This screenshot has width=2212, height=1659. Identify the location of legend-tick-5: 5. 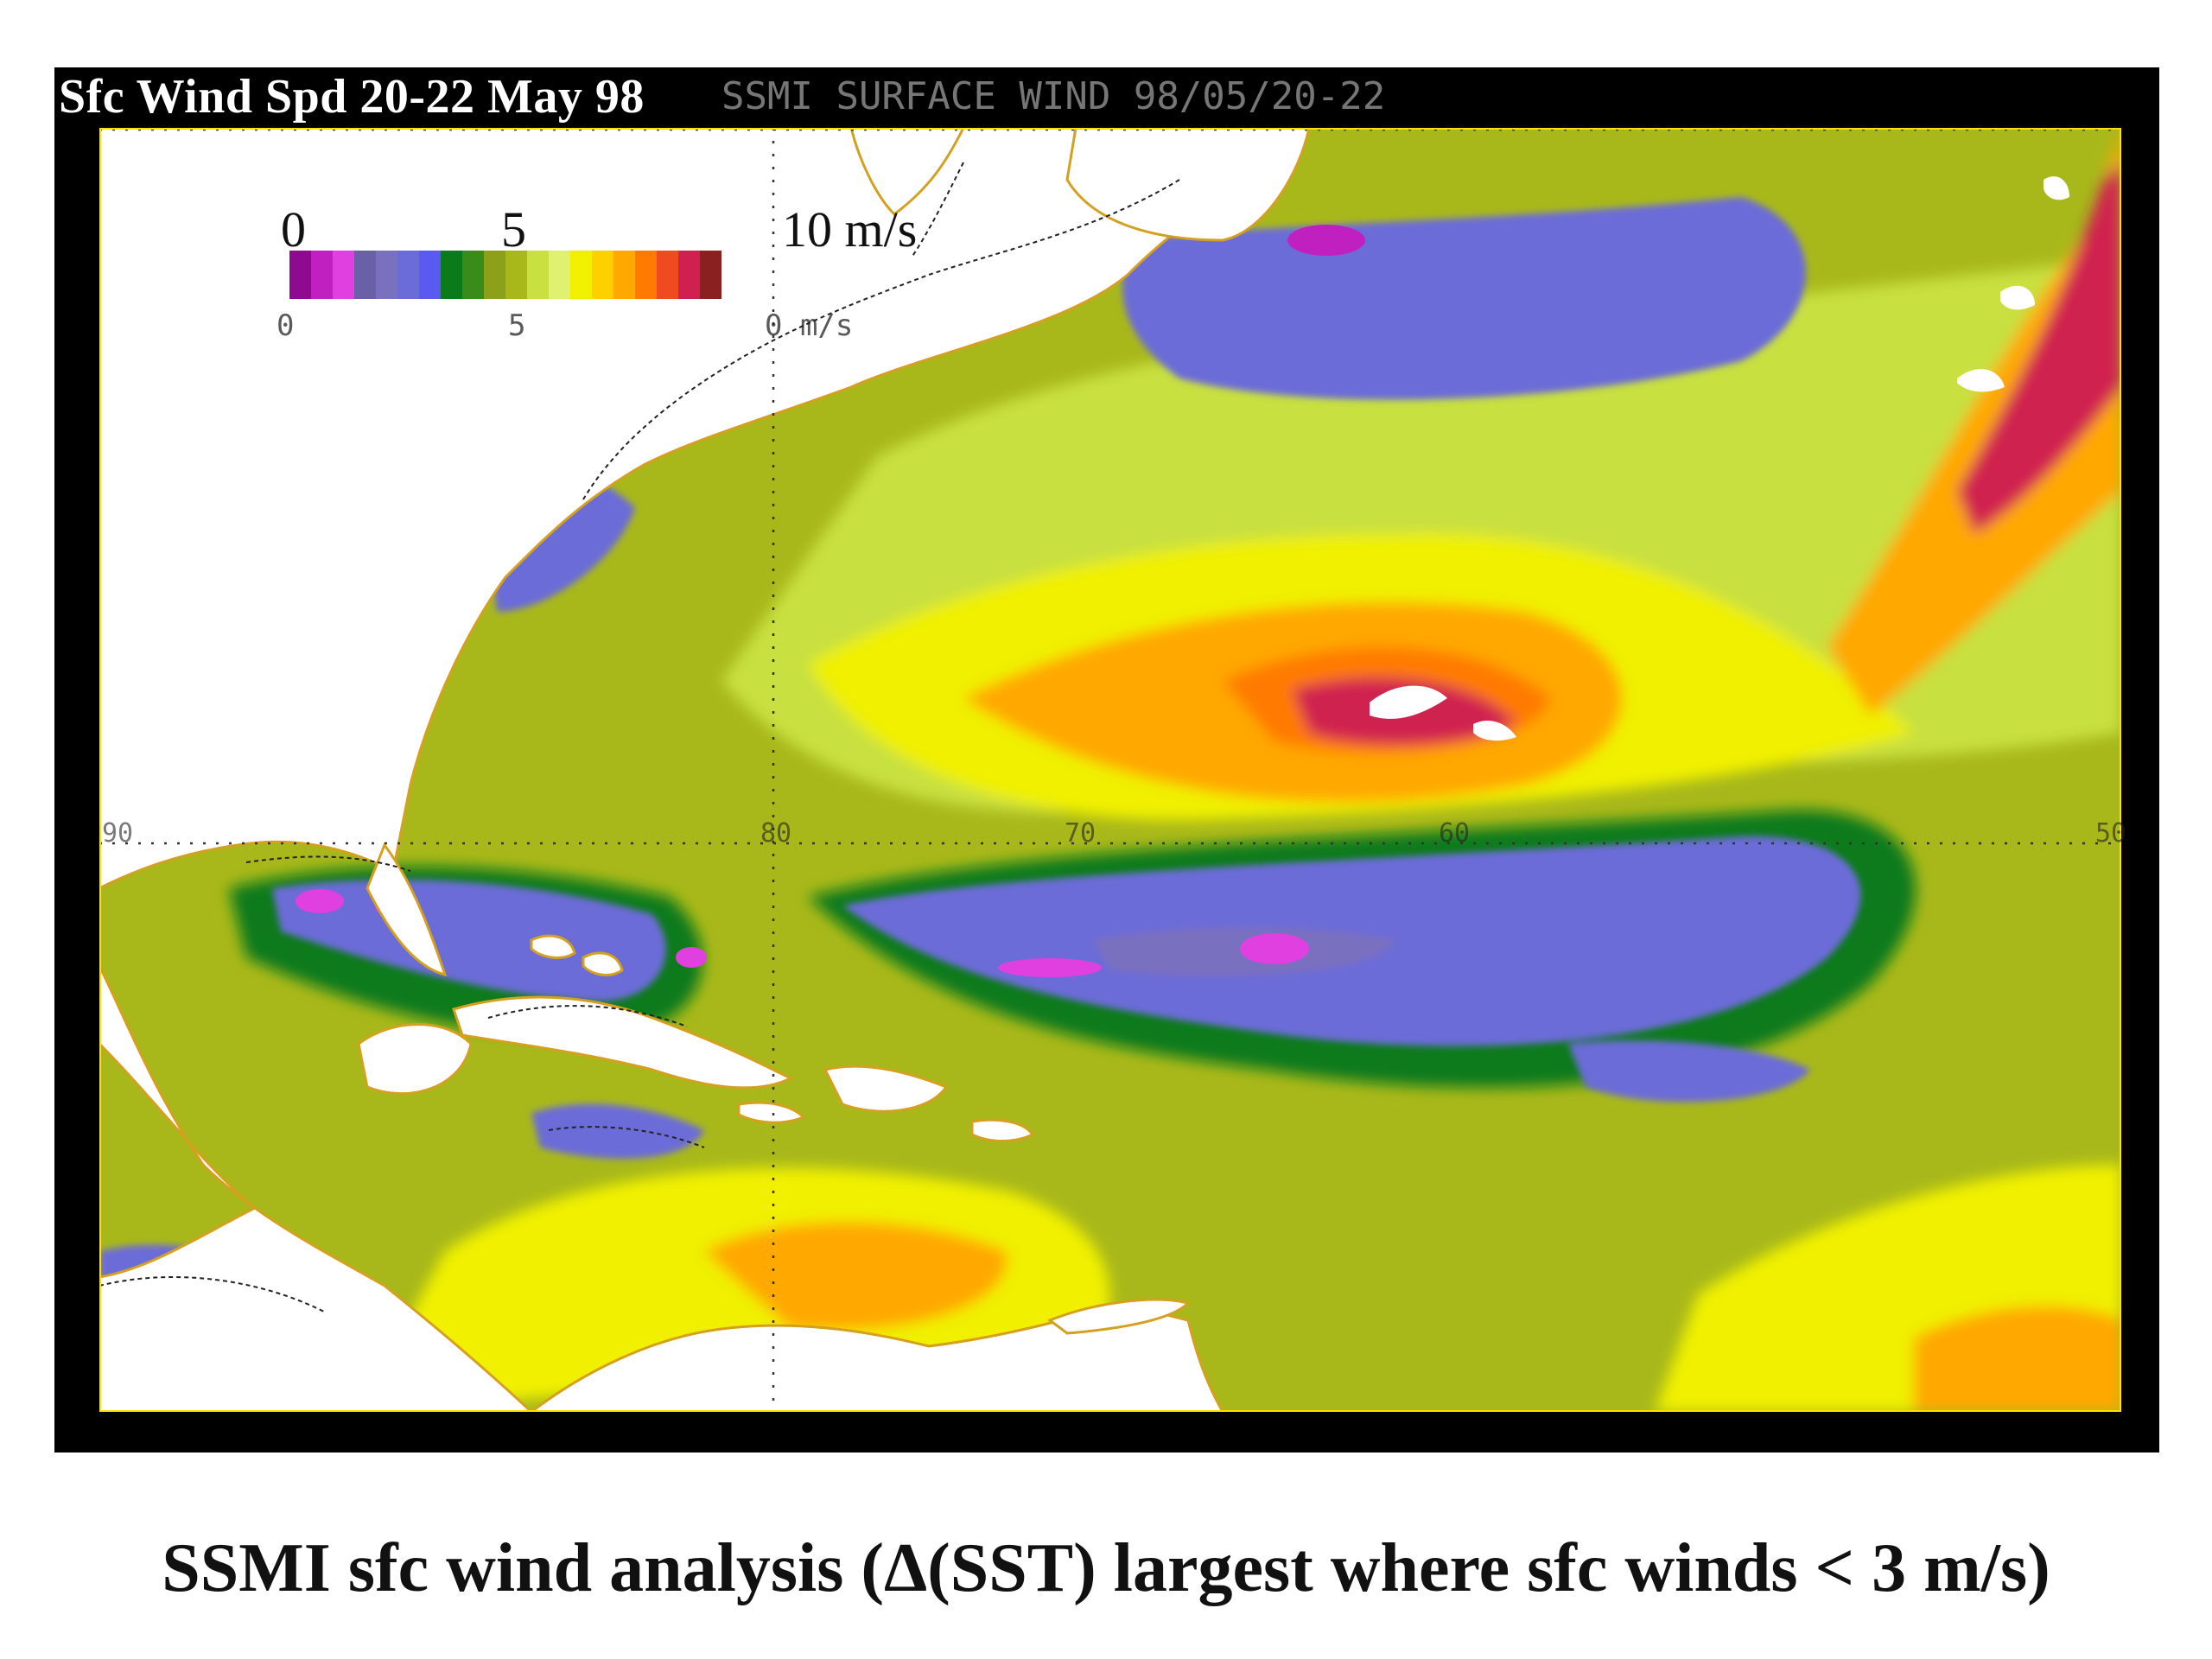
(513, 229).